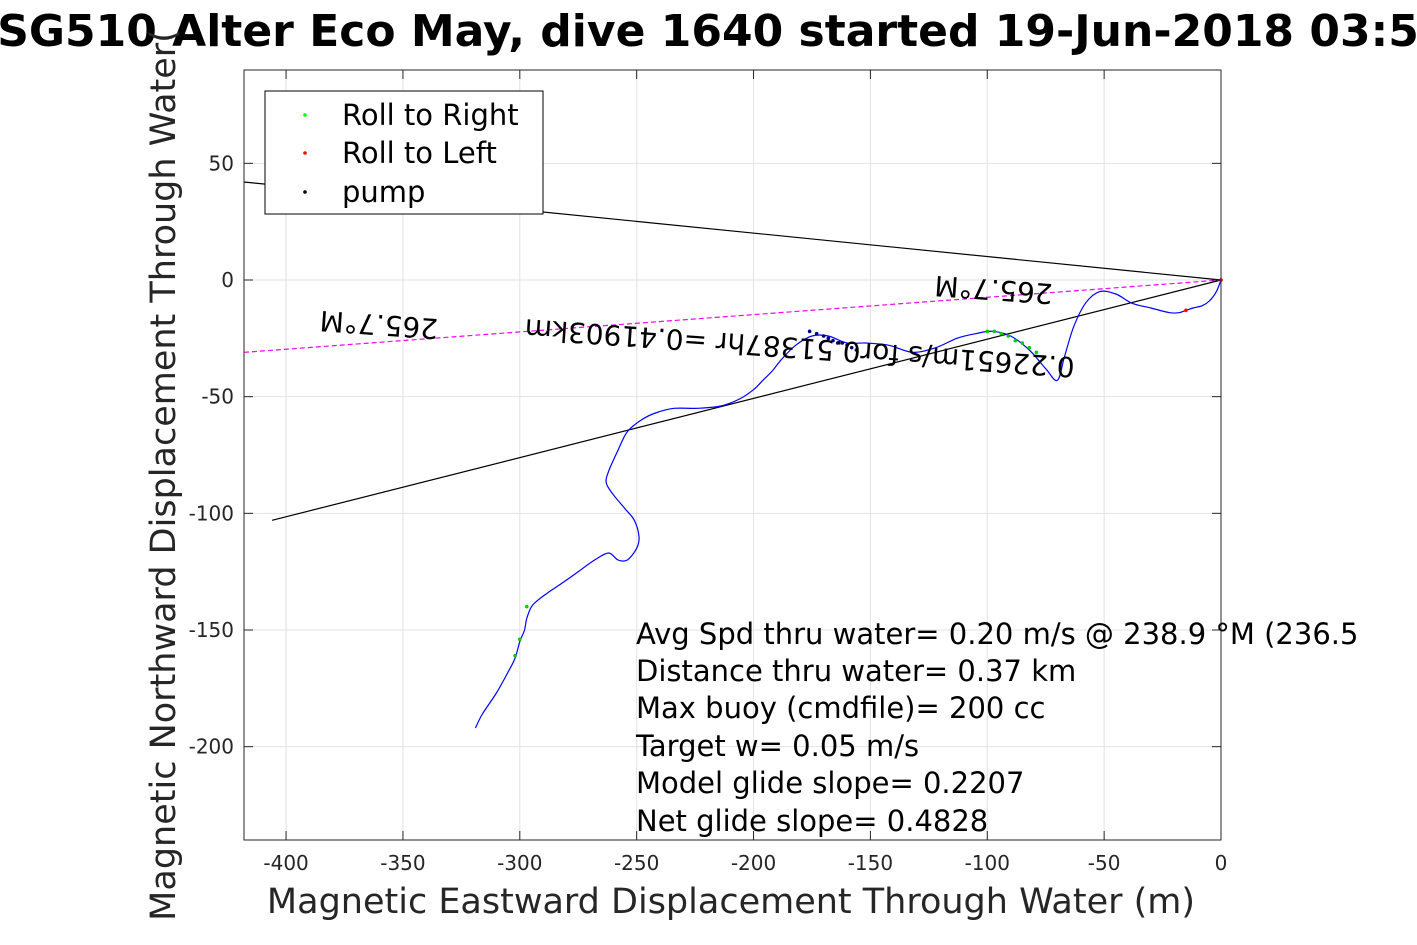 This screenshot has height=945, width=1417. What do you see at coordinates (1221, 863) in the screenshot?
I see `x-tick-label: 0` at bounding box center [1221, 863].